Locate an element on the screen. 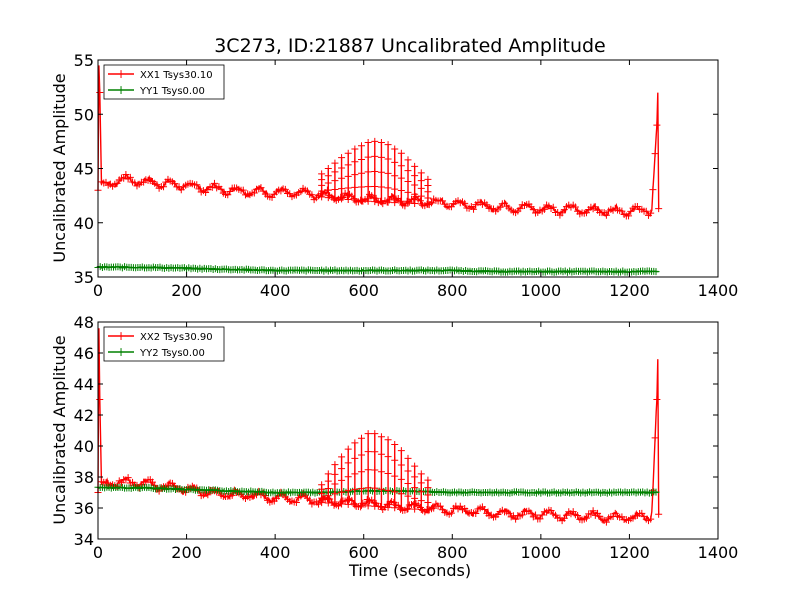 This screenshot has width=800, height=600. top-x-tick-label: 0 is located at coordinates (98, 290).